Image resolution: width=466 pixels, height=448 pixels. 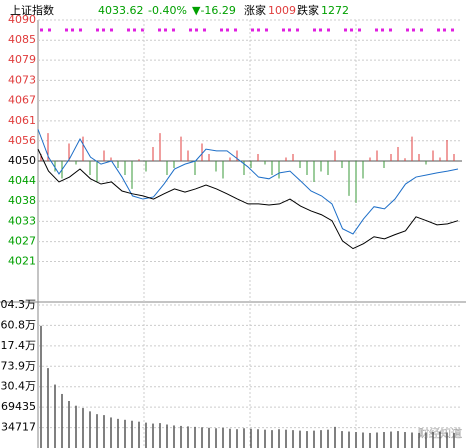 I want to click on y-tick-label: 4085, so click(x=22, y=39).